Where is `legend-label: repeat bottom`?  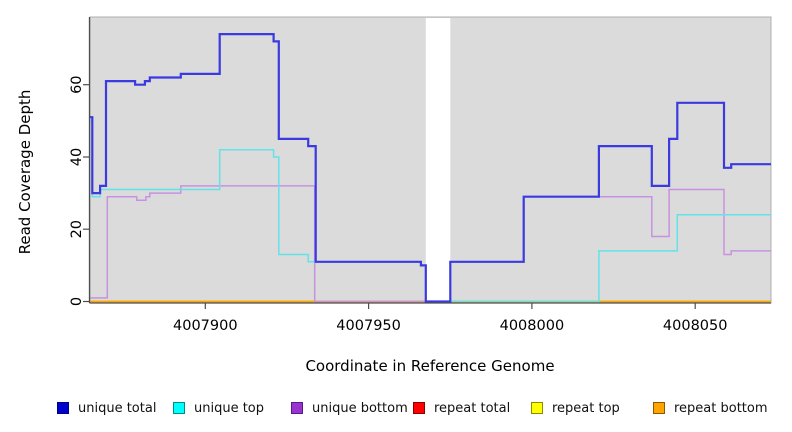
legend-label: repeat bottom is located at coordinates (721, 408).